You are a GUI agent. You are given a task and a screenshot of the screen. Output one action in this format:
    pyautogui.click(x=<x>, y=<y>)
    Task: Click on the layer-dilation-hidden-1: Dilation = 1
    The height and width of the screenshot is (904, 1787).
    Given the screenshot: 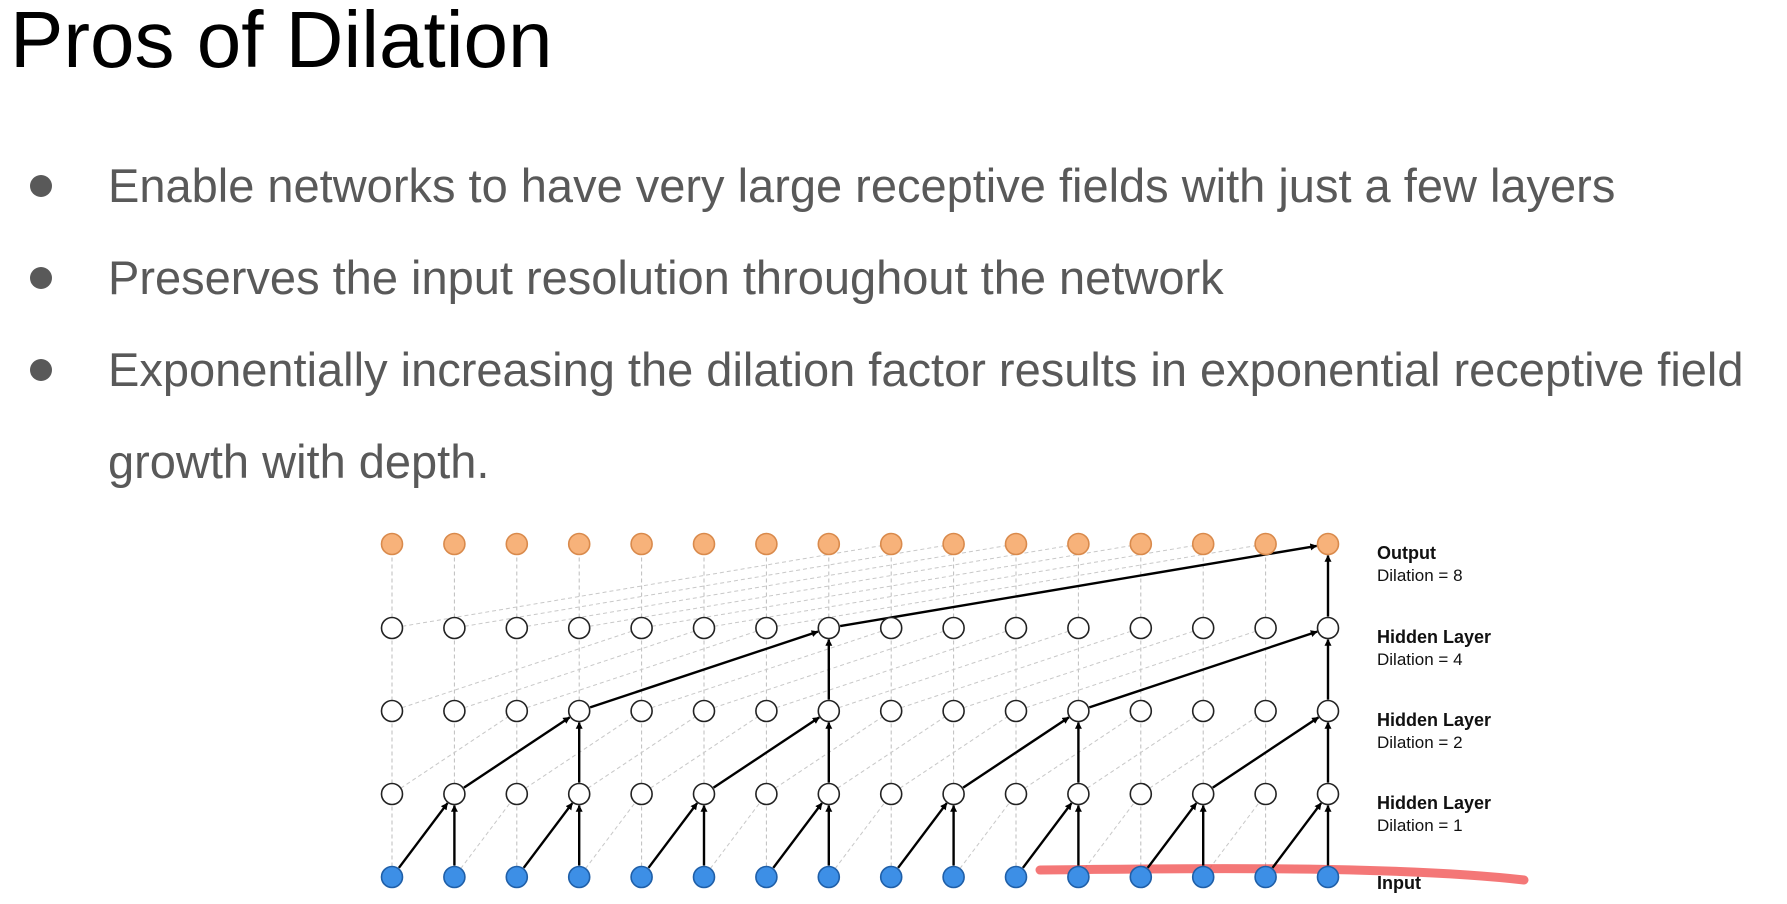 What is the action you would take?
    pyautogui.click(x=1420, y=825)
    